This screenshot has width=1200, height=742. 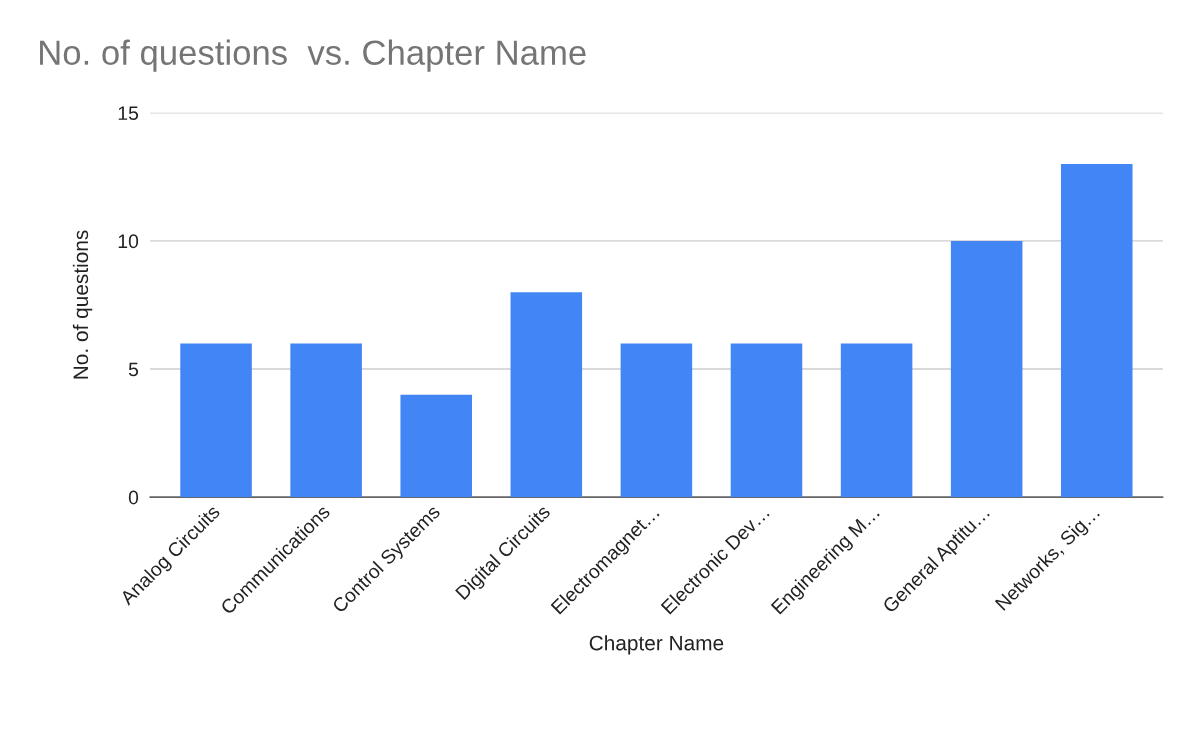 What do you see at coordinates (656, 645) in the screenshot?
I see `x-axis-title: Chapter Name` at bounding box center [656, 645].